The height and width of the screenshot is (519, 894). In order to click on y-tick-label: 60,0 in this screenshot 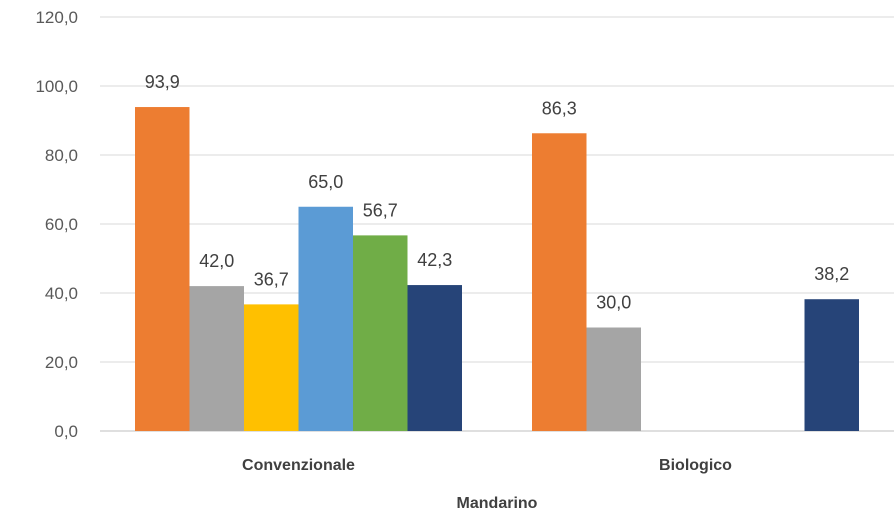, I will do `click(61, 224)`.